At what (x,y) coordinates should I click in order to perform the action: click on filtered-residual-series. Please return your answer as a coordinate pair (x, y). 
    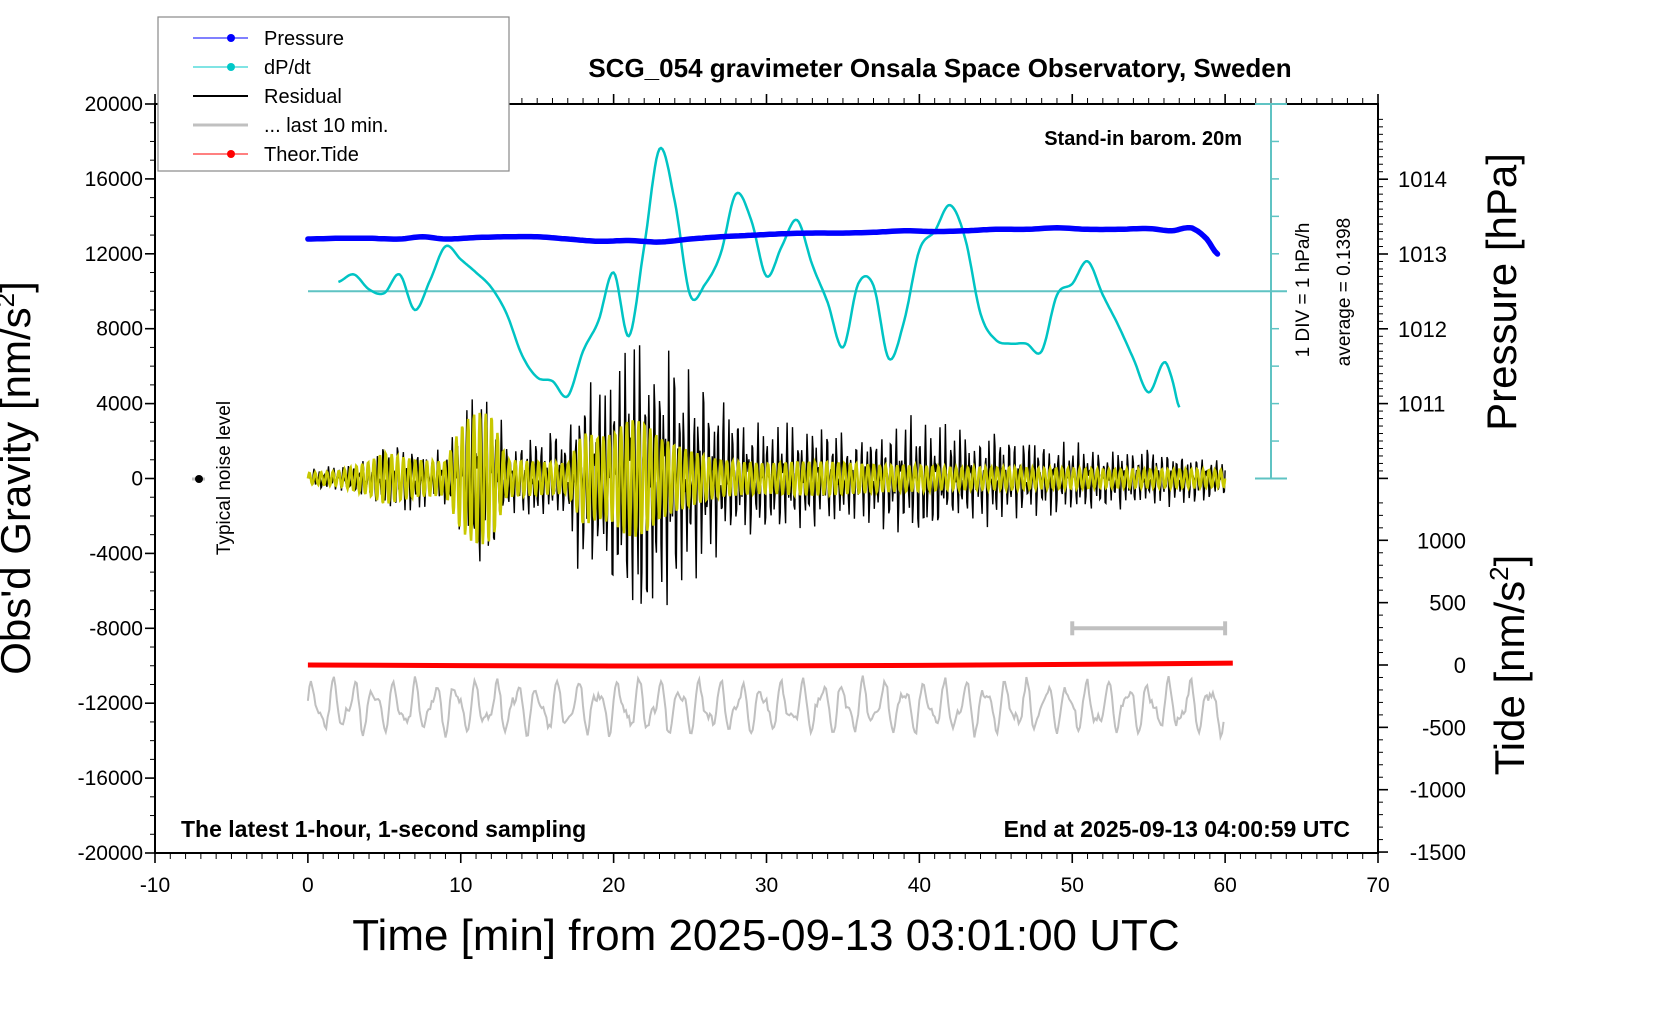
    Looking at the image, I should click on (766, 478).